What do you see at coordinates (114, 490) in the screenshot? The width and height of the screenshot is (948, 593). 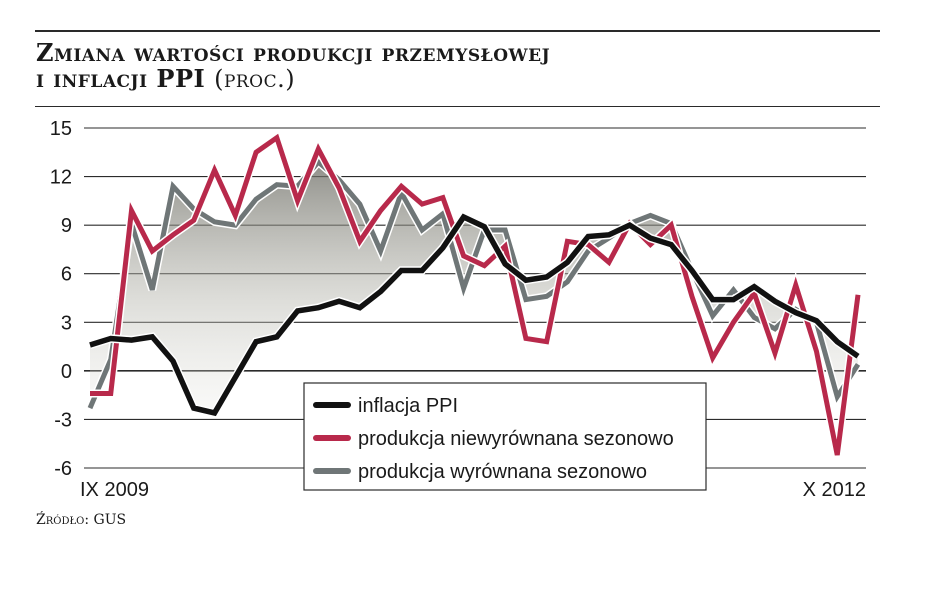 I see `x-label-start: IX 2009` at bounding box center [114, 490].